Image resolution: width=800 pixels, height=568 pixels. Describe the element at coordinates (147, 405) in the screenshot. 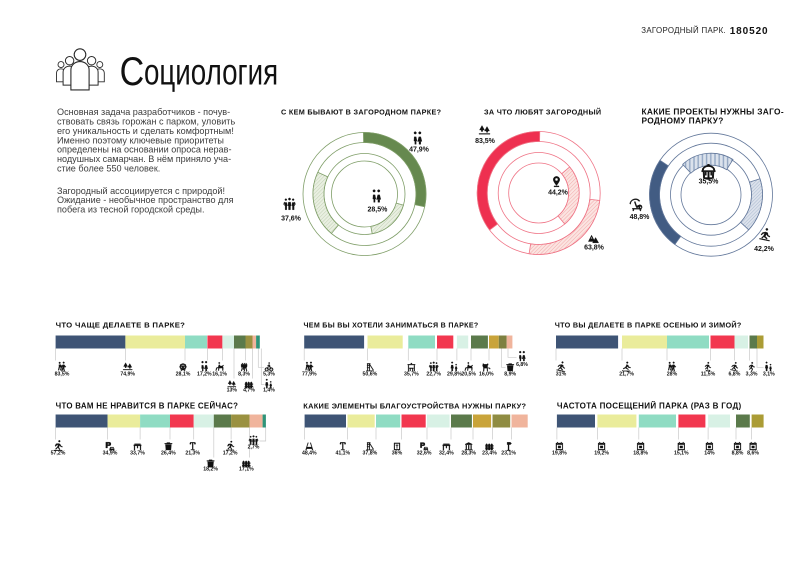

I see `svg-text:ЧТО ВАМ НЕ НРАВИТСЯ В ПАРКЕ СЕ: ЧТО ВАМ НЕ НРАВИТСЯ В ПАРКЕ СЕЙЧАС?` at that location.